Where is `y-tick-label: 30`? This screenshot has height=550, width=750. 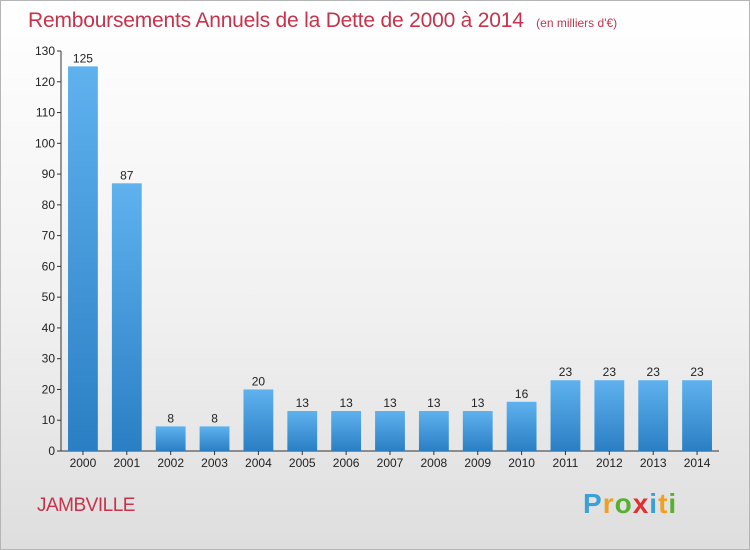 y-tick-label: 30 is located at coordinates (49, 359).